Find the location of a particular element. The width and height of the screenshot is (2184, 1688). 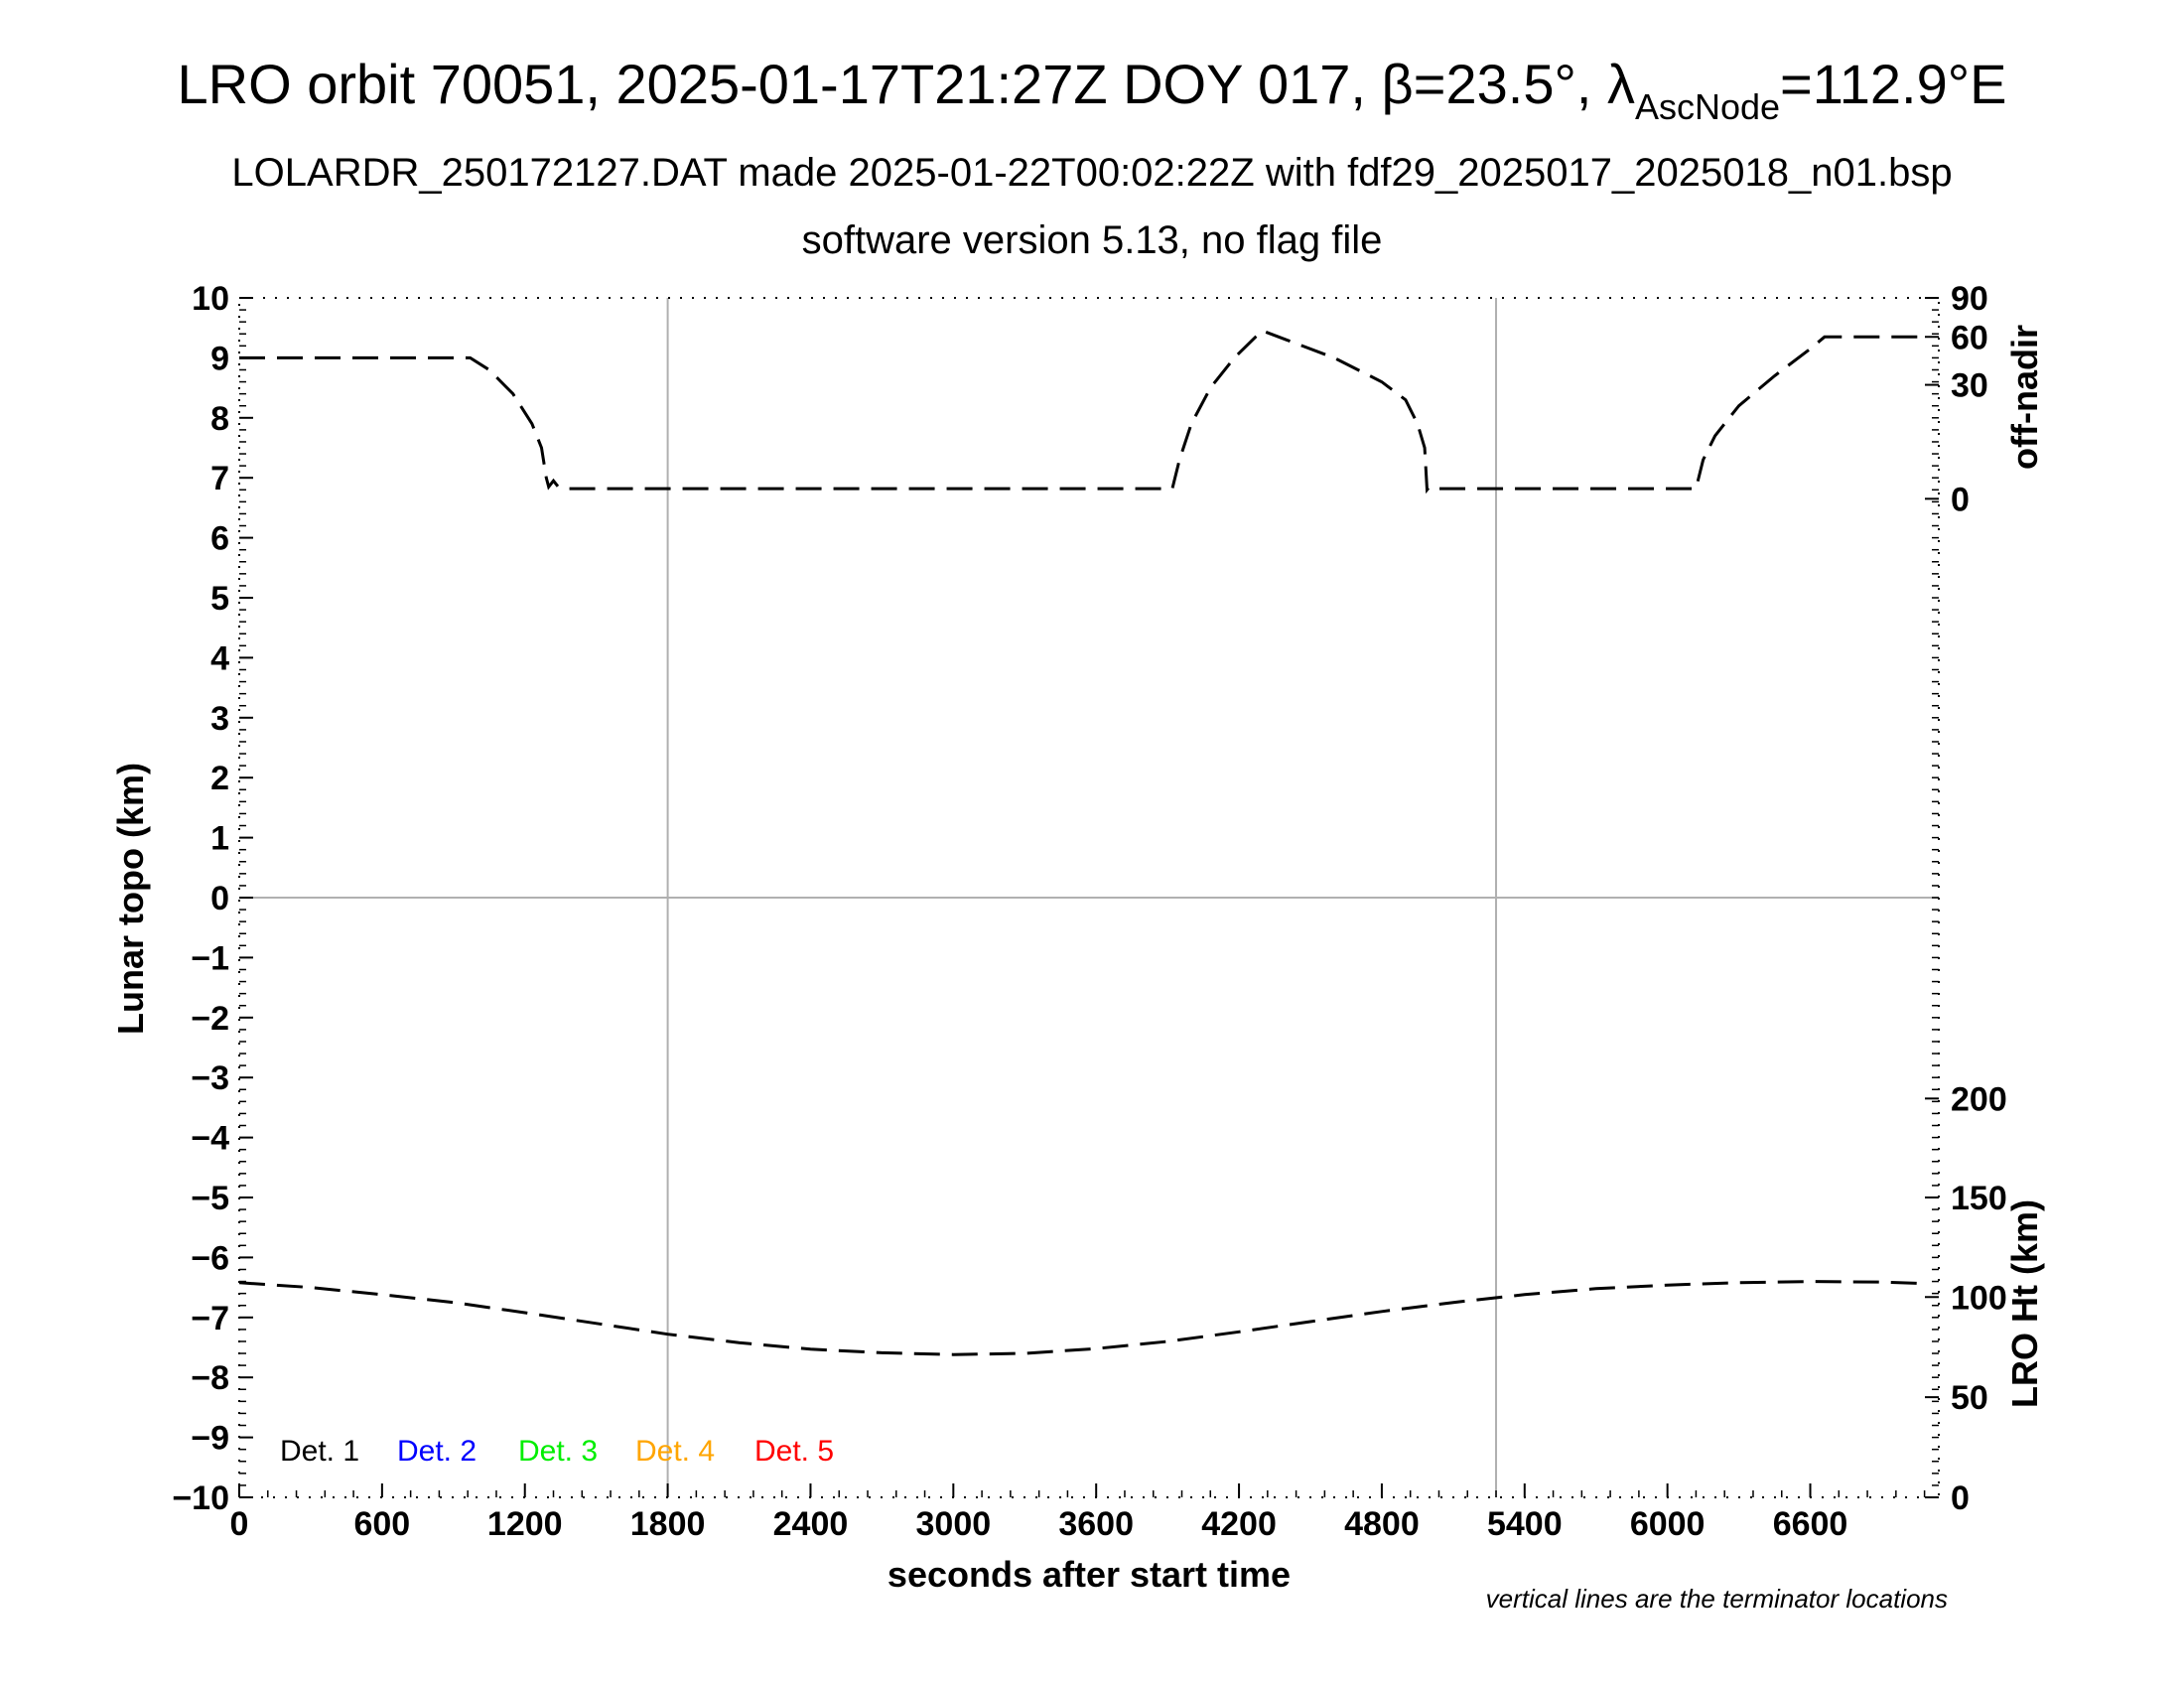

legend-item-det5: Det. 5 is located at coordinates (794, 1451).